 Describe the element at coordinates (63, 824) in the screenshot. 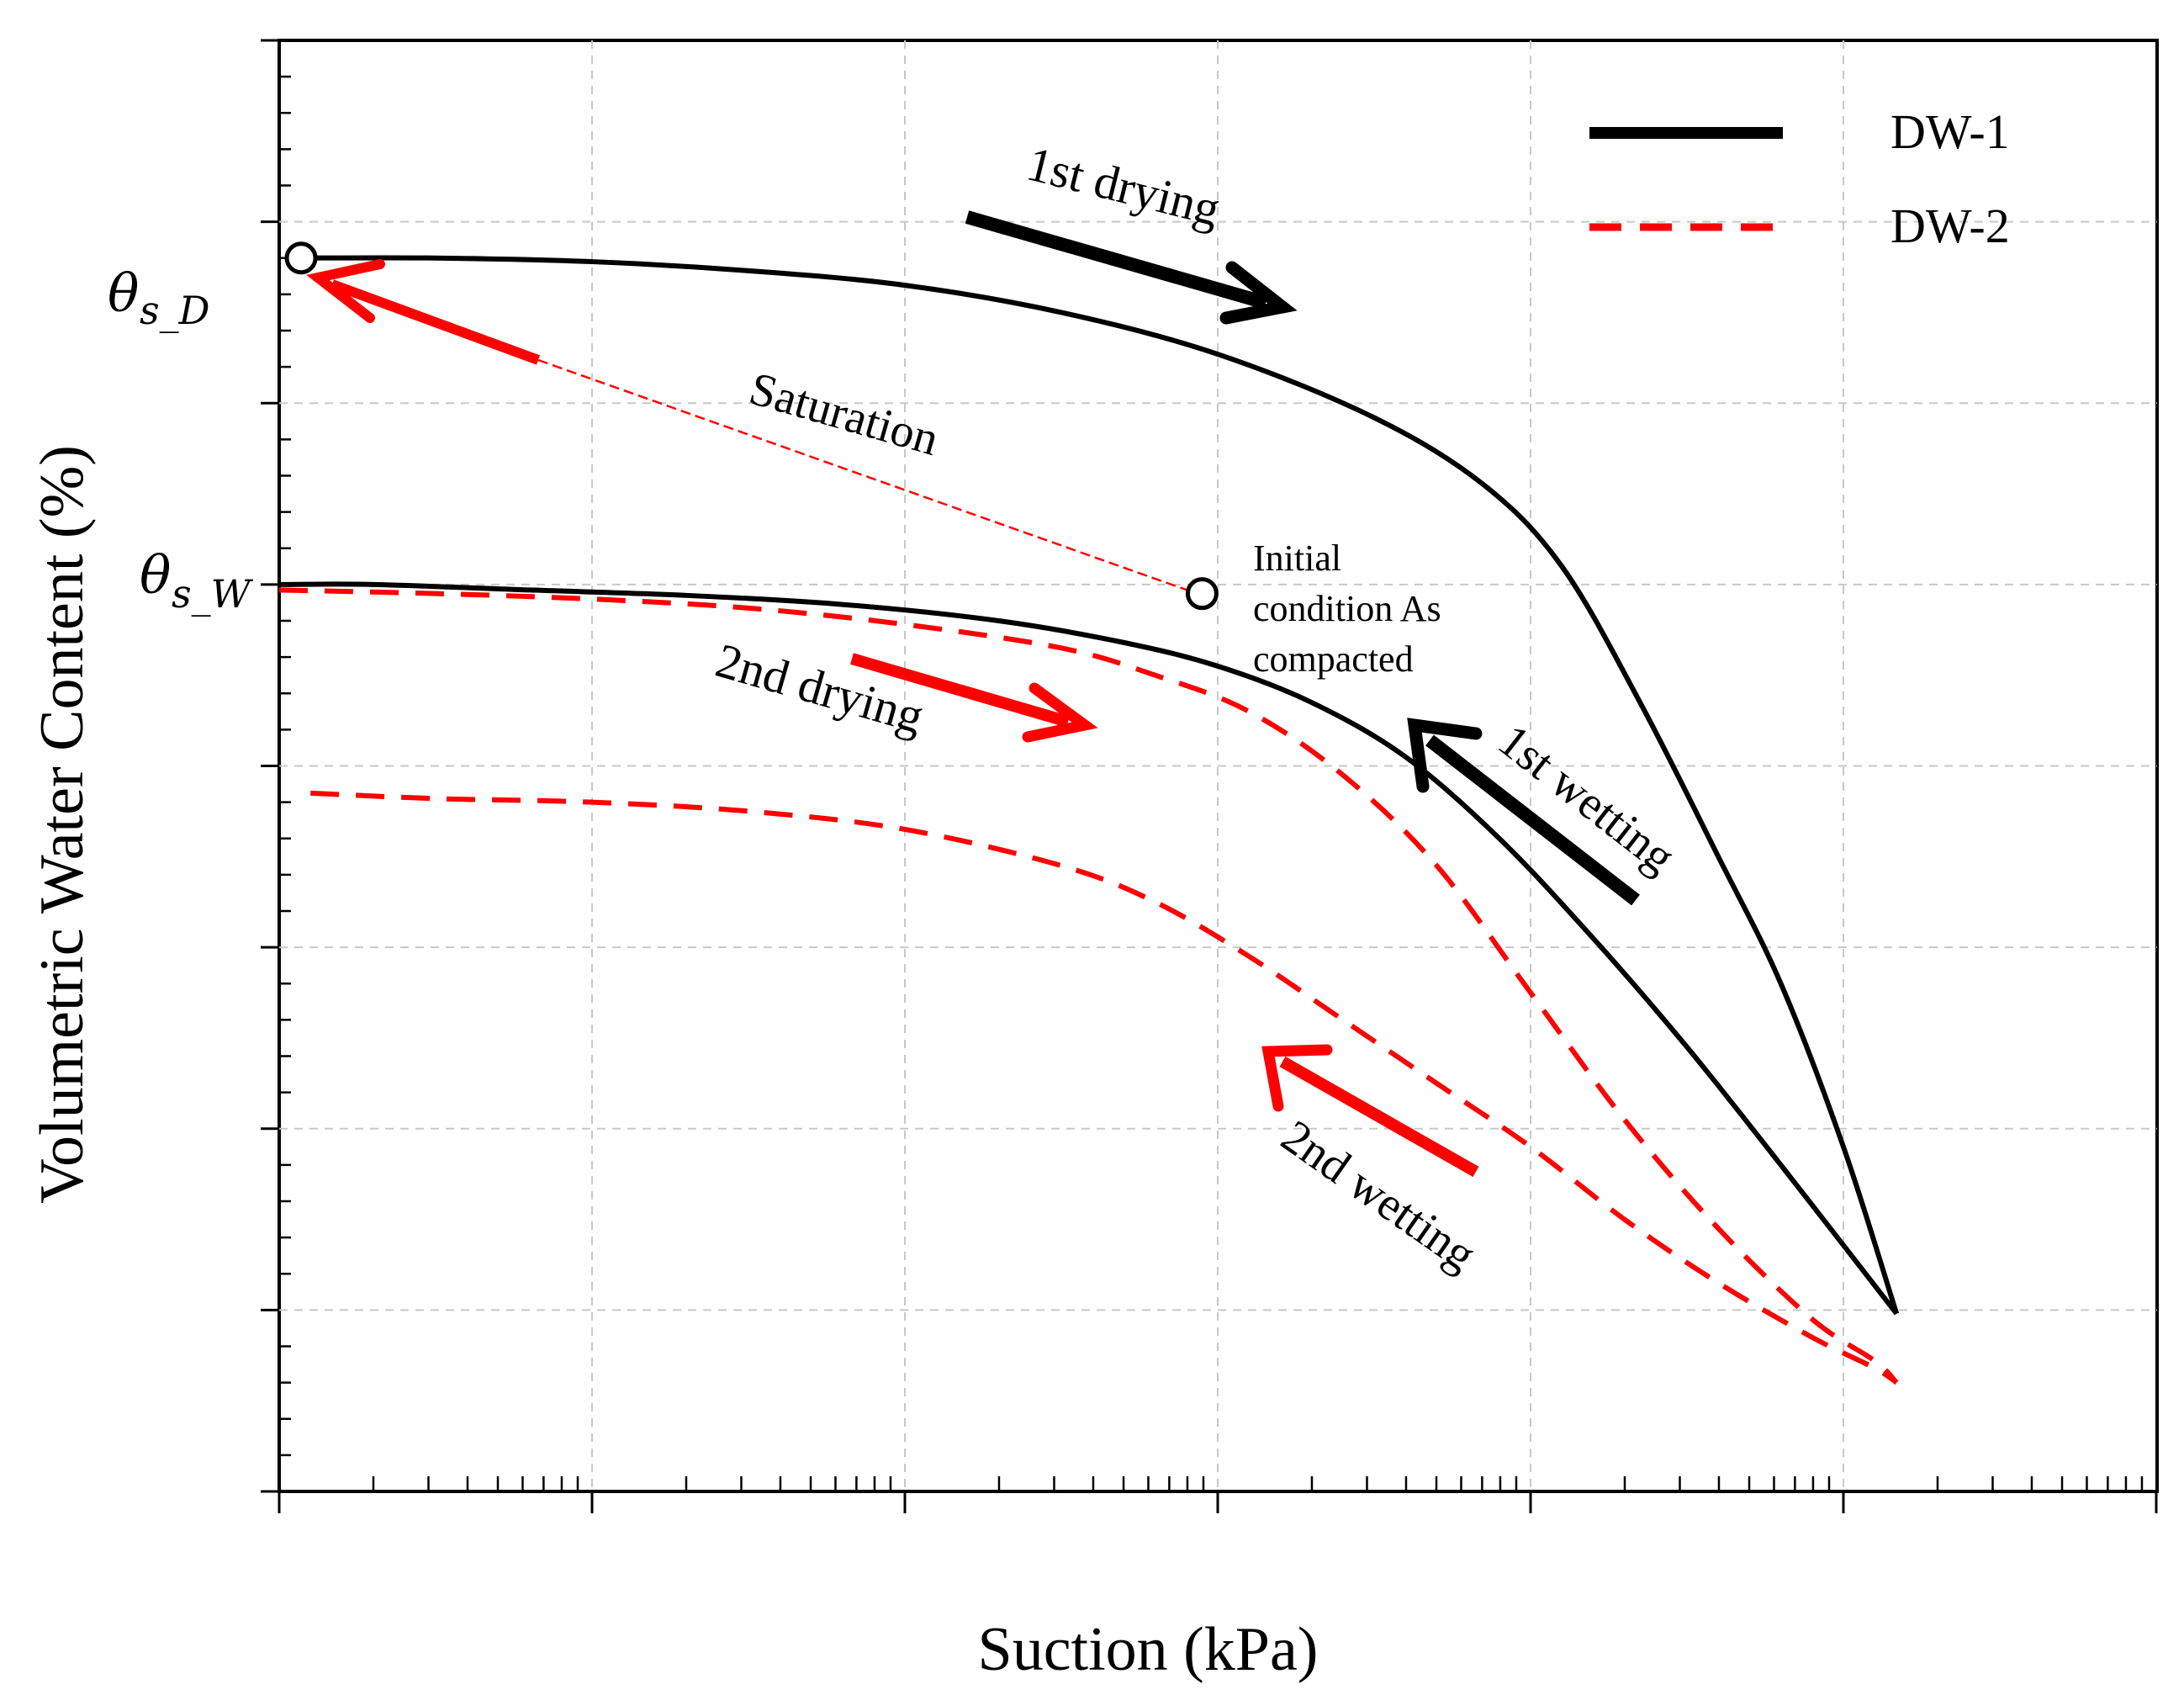

I see `y-axis-title: Volumetric Water Content (%)` at that location.